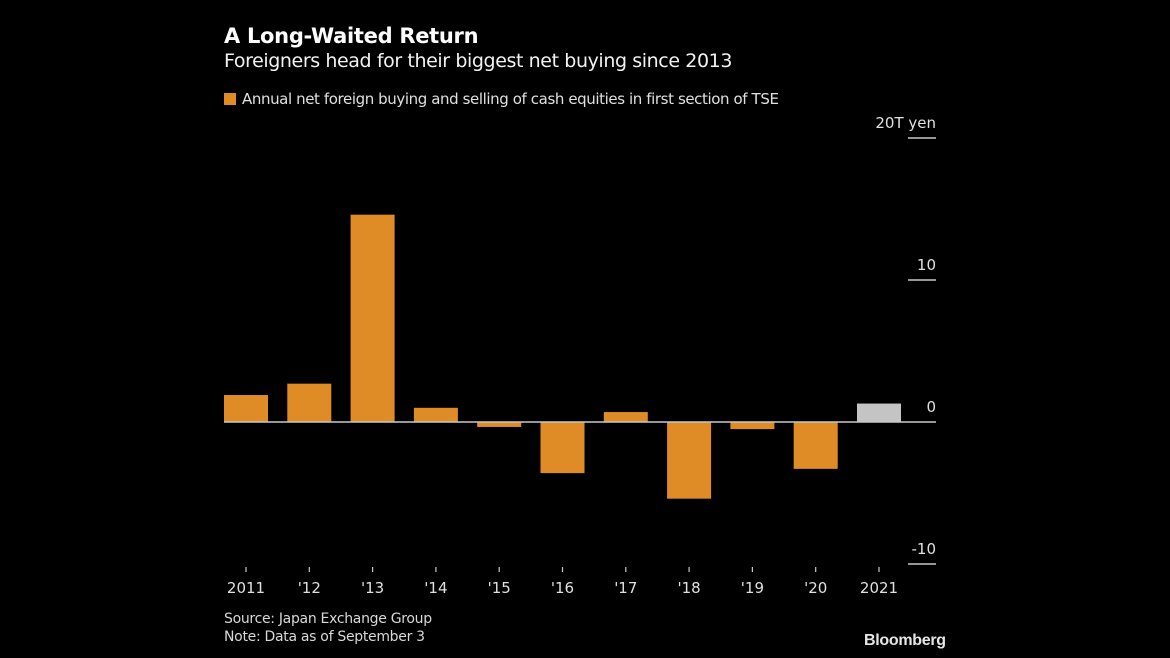 The image size is (1170, 658). Describe the element at coordinates (879, 412) in the screenshot. I see `bar-2021` at that location.